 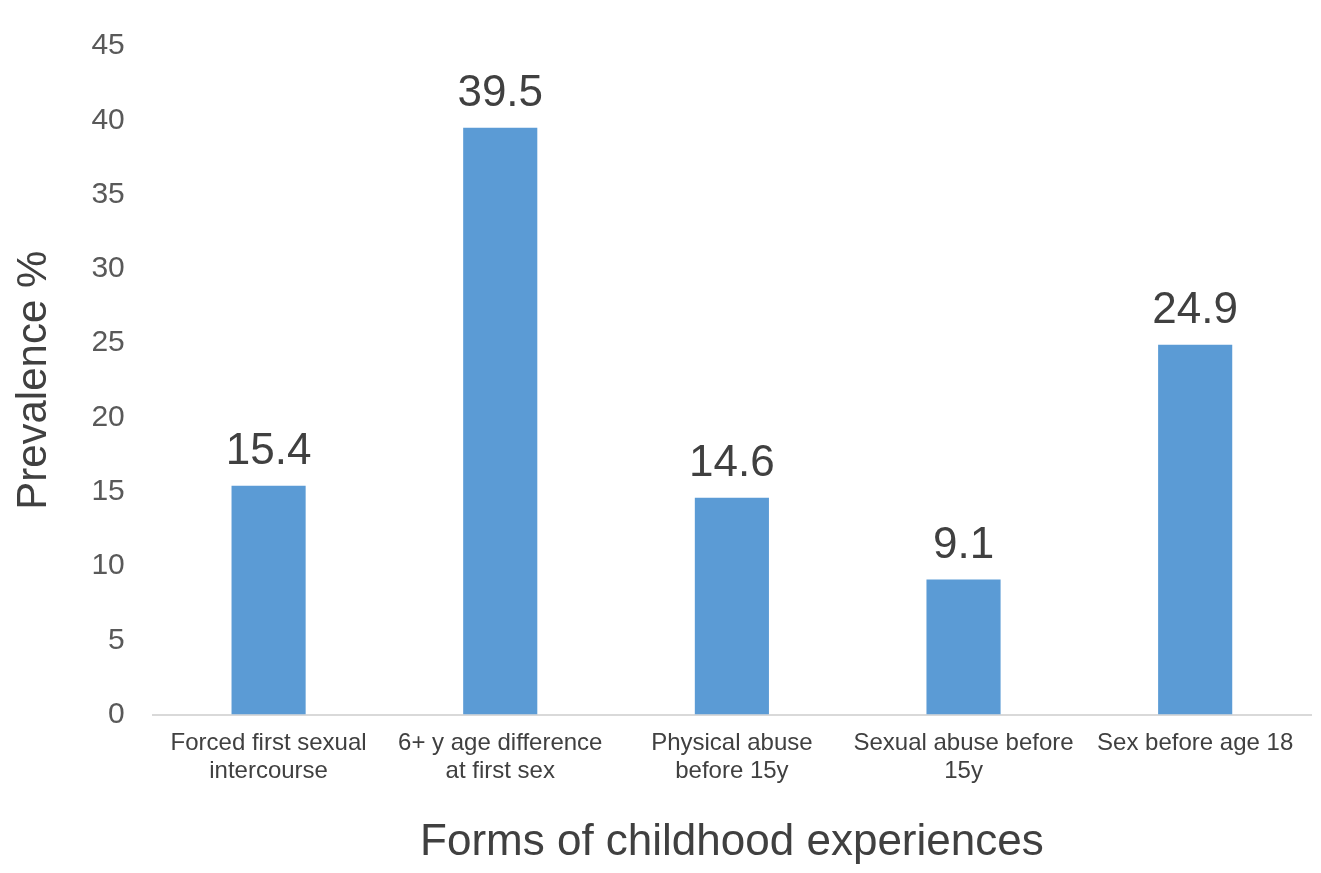 What do you see at coordinates (108, 341) in the screenshot?
I see `y-tick-label: 25` at bounding box center [108, 341].